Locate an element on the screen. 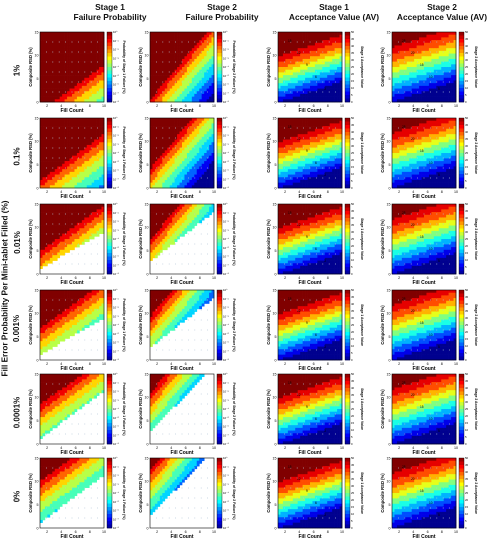 The image size is (494, 550). y-tick-label: 10 is located at coordinates (37, 142).